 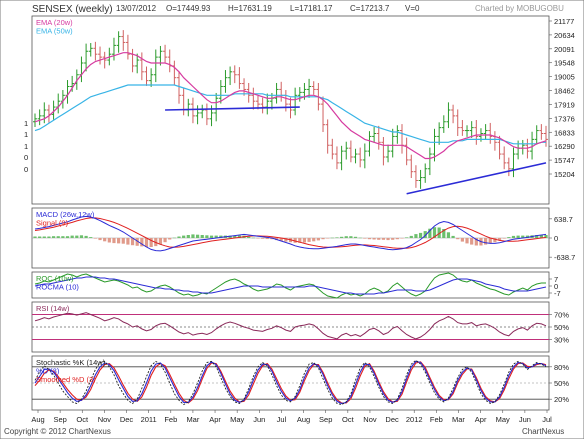 I want to click on price-left-tick-label: 0, so click(x=26, y=169).